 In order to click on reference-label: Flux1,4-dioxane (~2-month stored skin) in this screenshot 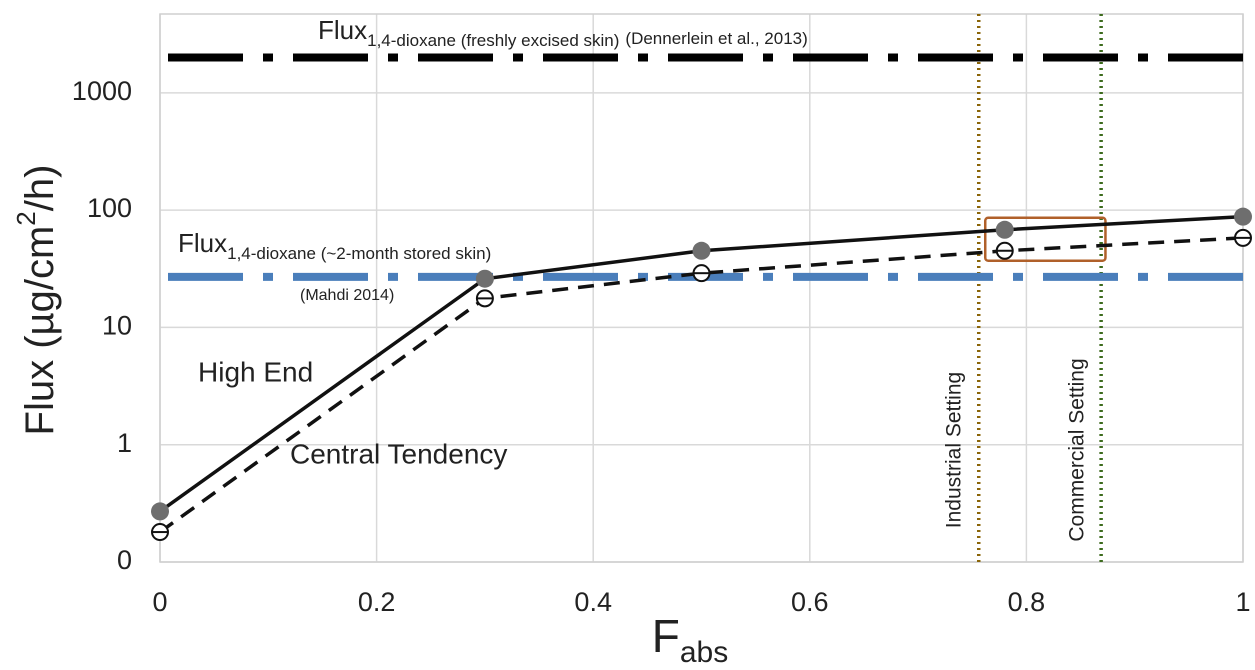, I will do `click(334, 246)`.